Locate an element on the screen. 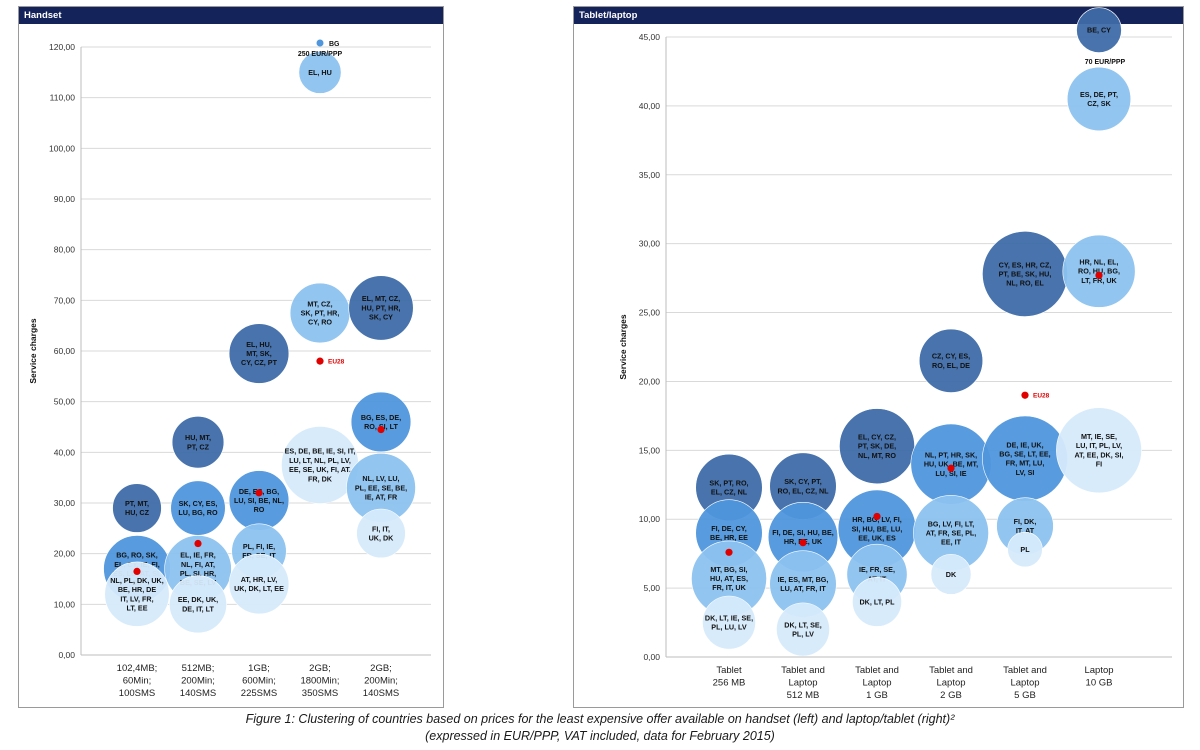  cluster-label: PL is located at coordinates (1025, 549).